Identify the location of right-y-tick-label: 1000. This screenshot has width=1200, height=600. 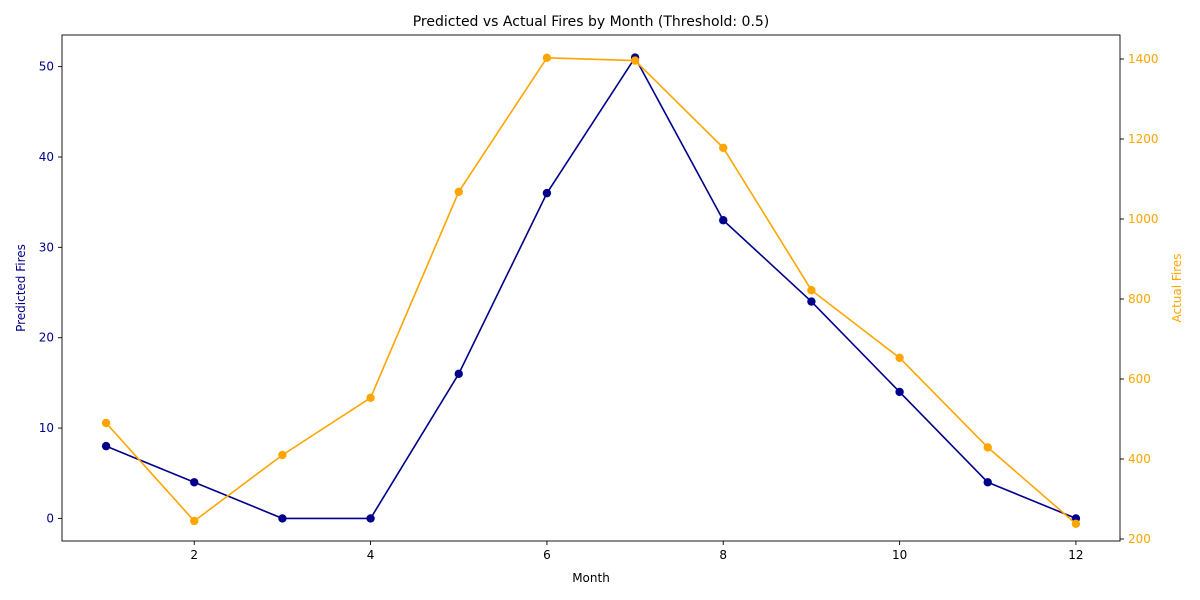
(1143, 219).